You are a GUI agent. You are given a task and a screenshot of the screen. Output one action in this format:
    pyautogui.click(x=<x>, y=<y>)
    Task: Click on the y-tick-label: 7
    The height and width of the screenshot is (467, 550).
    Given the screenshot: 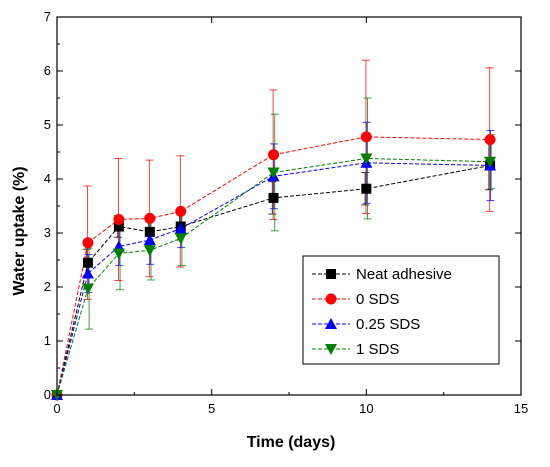 What is the action you would take?
    pyautogui.click(x=47, y=16)
    